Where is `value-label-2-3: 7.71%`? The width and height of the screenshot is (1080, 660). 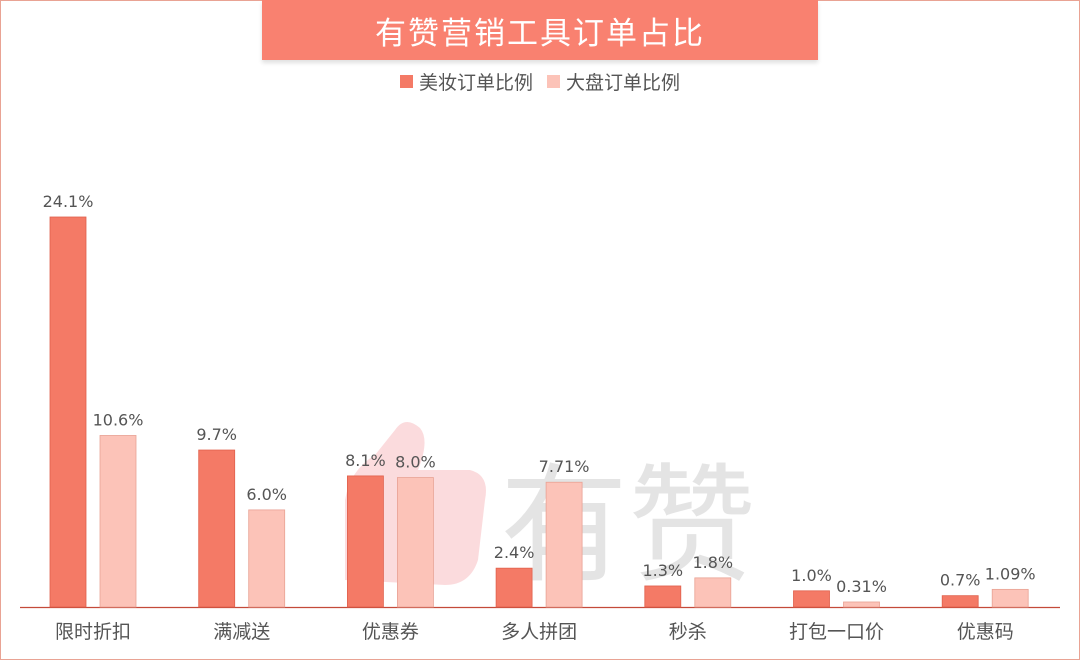
value-label-2-3: 7.71% is located at coordinates (564, 466).